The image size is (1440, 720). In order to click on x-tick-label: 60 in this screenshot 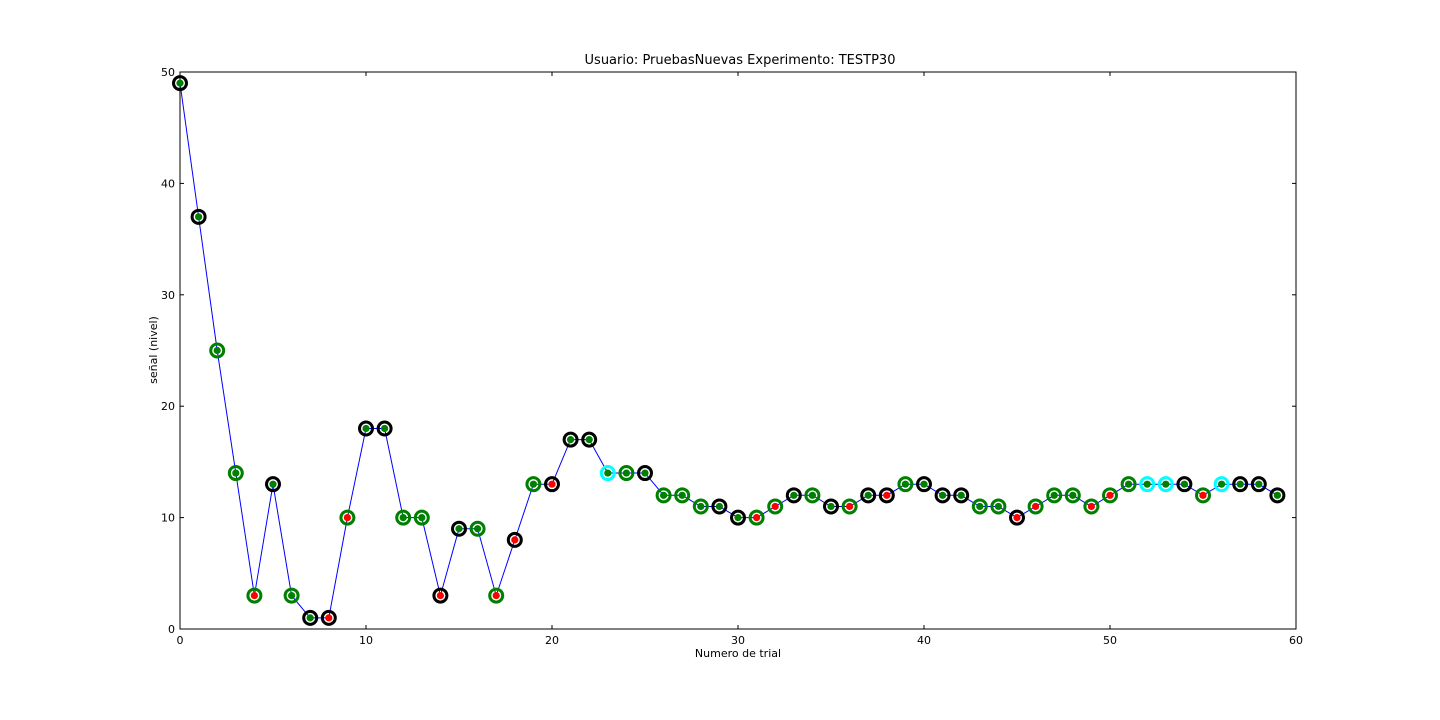, I will do `click(1296, 640)`.